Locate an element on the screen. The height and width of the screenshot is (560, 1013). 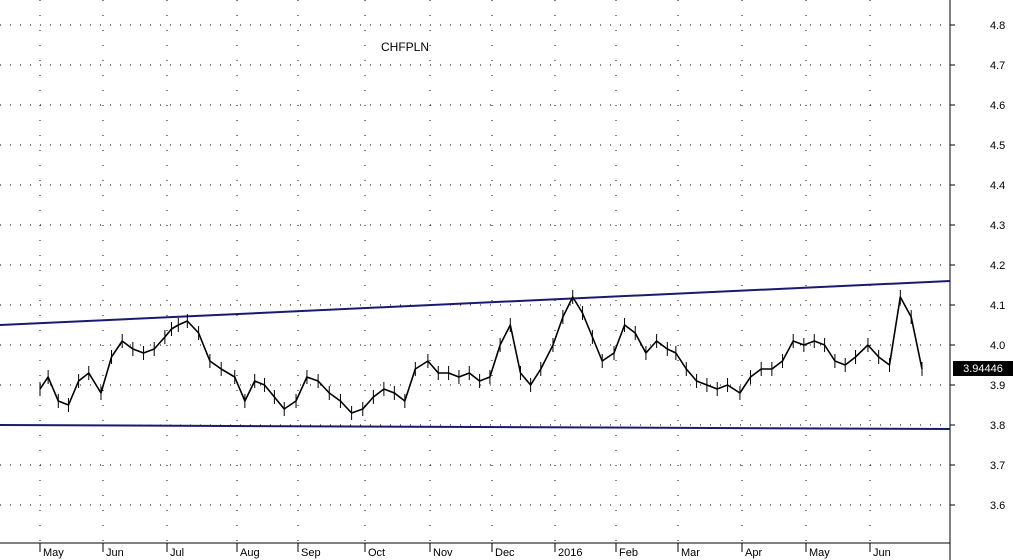
price-axis: 3.6 3.7 3.8 3.9 4.0 4.1 4.2 4.3 4.4 4.5 4.6 4.7 4.8 is located at coordinates (977, 266).